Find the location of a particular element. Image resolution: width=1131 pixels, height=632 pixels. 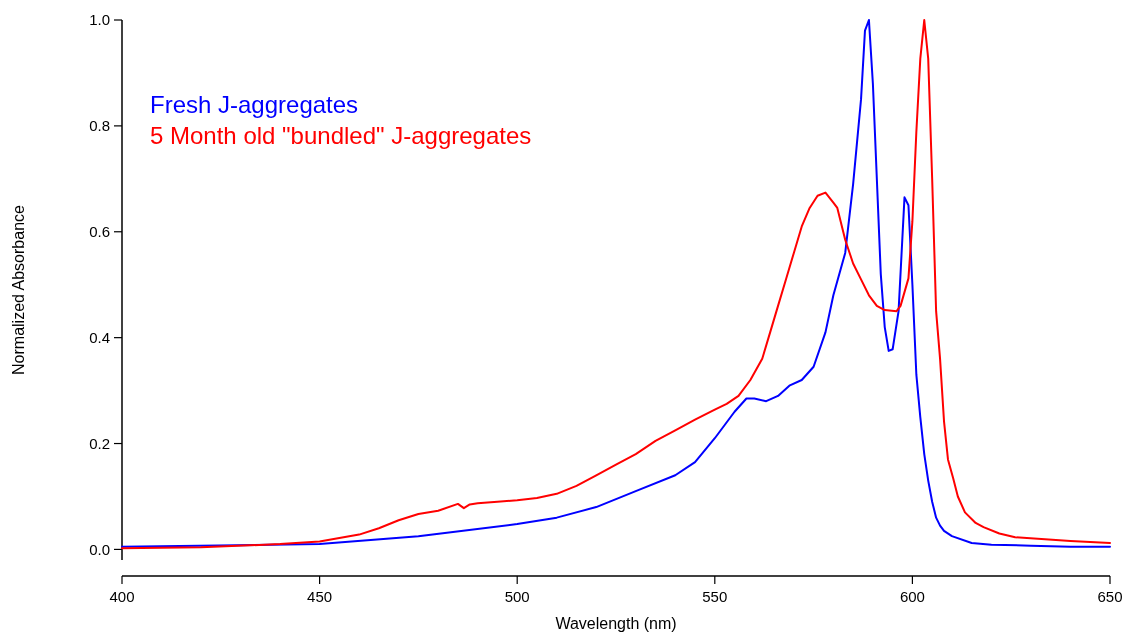

y-tick-label: 0.2 is located at coordinates (99, 443).